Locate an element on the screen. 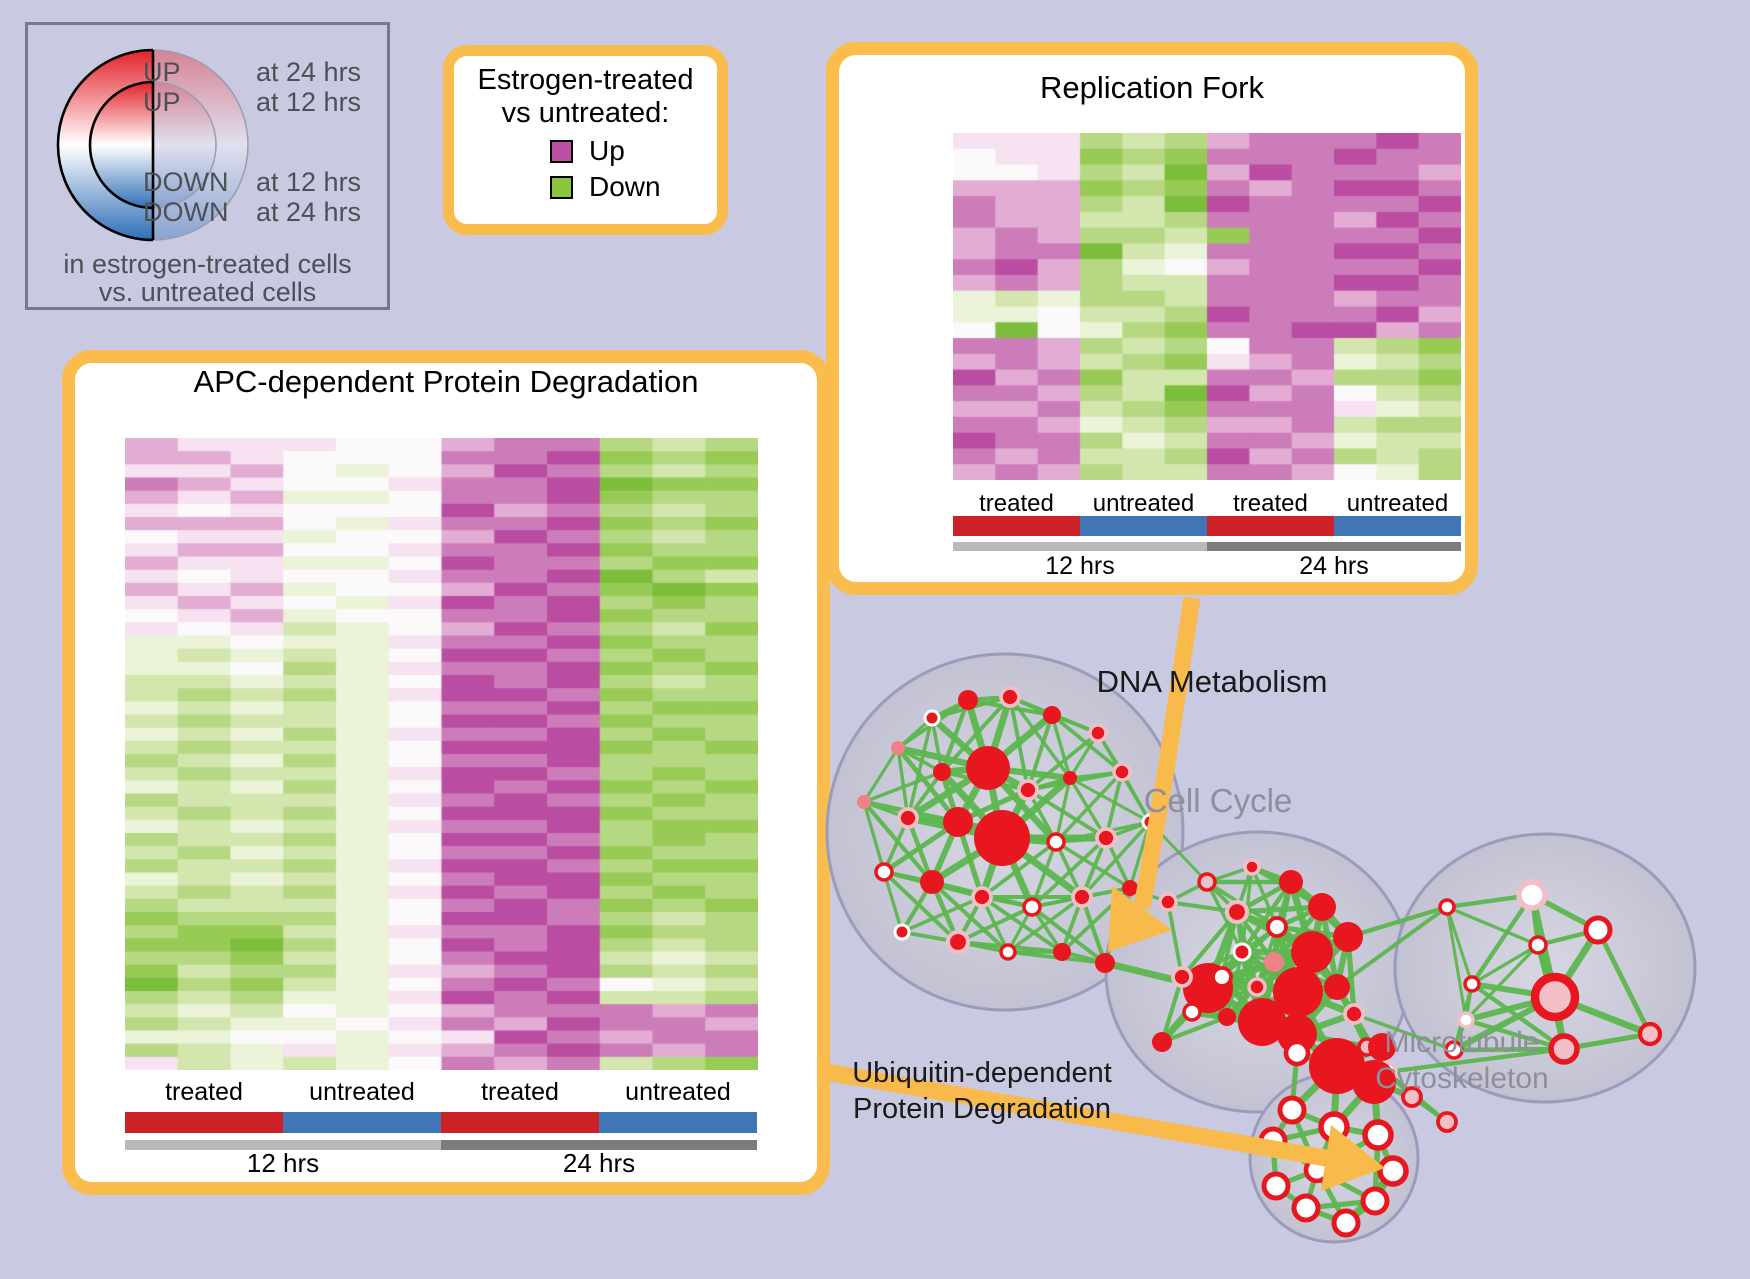  rf-group-untreated-24: untreated is located at coordinates (1397, 503).